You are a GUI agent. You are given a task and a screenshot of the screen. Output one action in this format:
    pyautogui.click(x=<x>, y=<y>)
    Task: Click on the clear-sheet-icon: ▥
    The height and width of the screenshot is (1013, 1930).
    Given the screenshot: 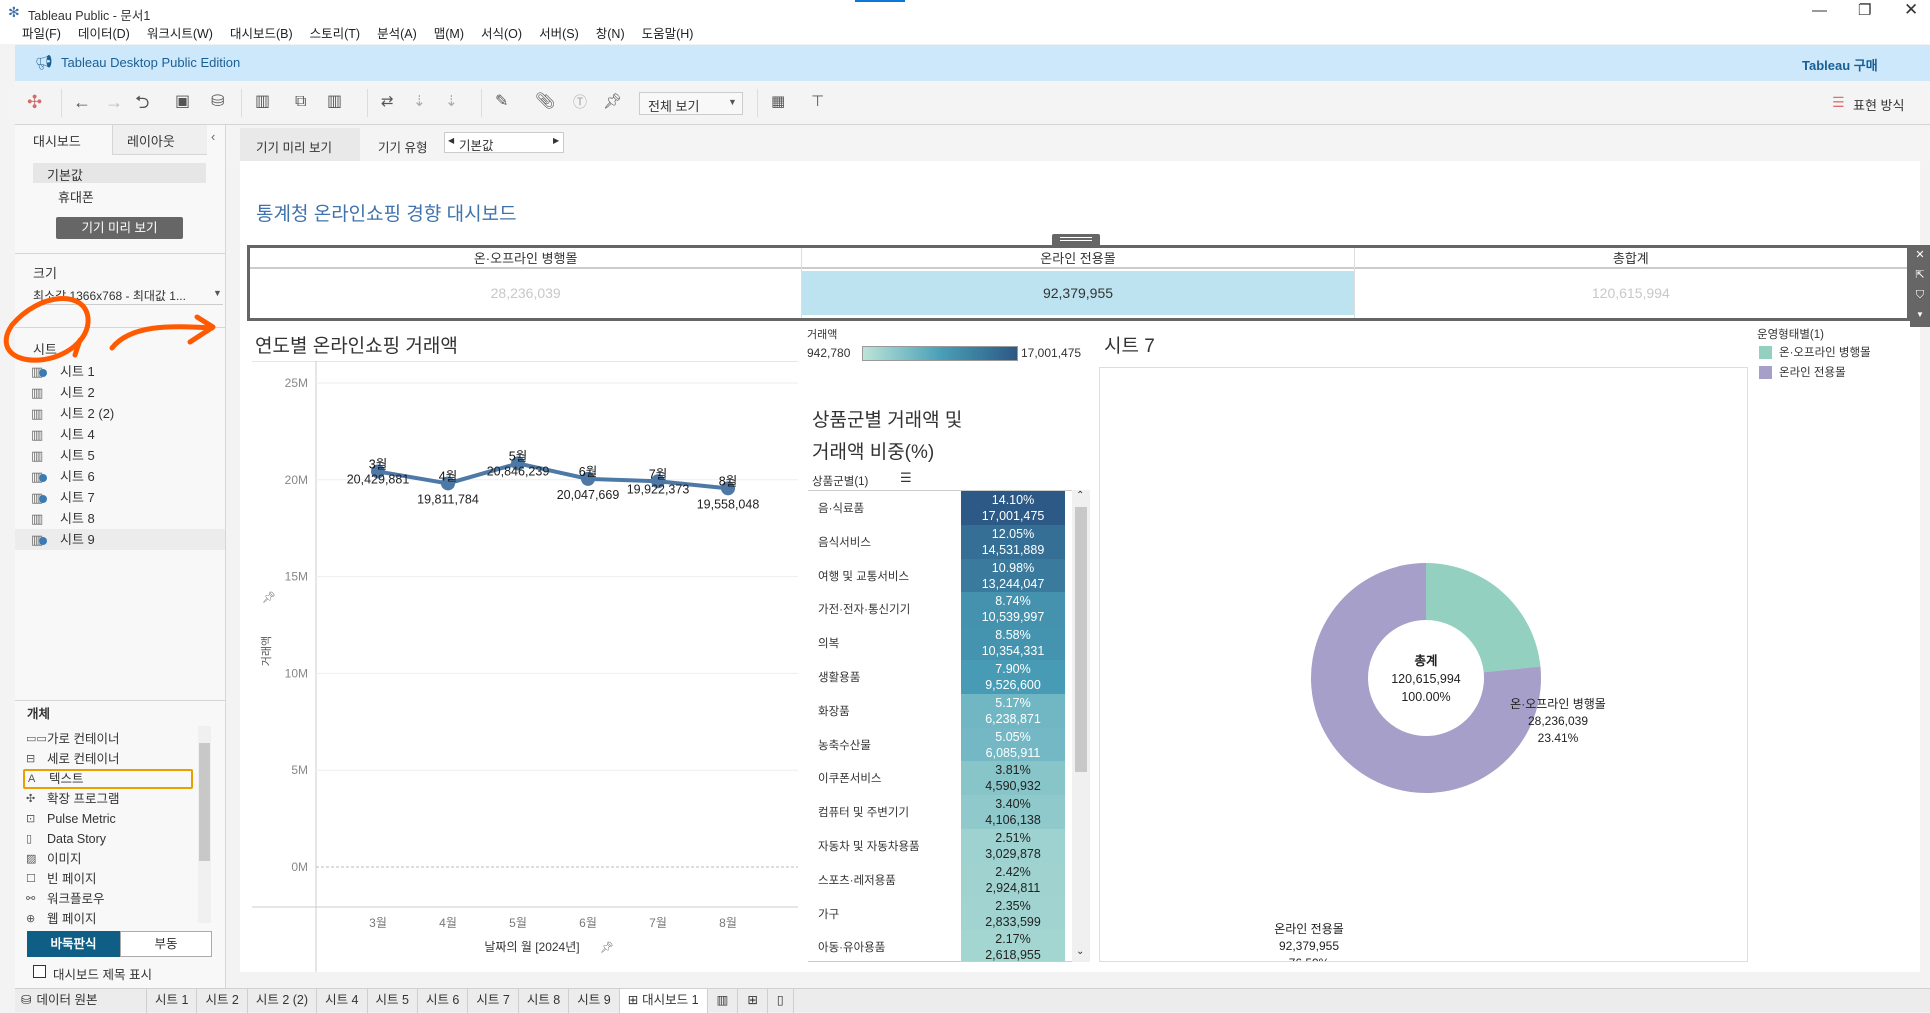 What is the action you would take?
    pyautogui.click(x=335, y=101)
    